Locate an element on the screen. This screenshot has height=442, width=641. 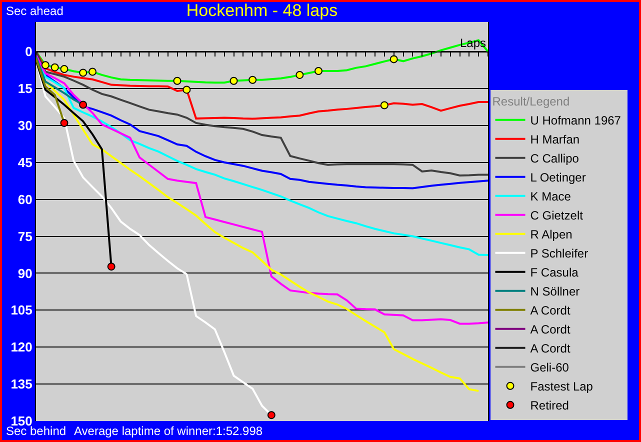
legend-label: U Hofmann 1967 is located at coordinates (576, 121).